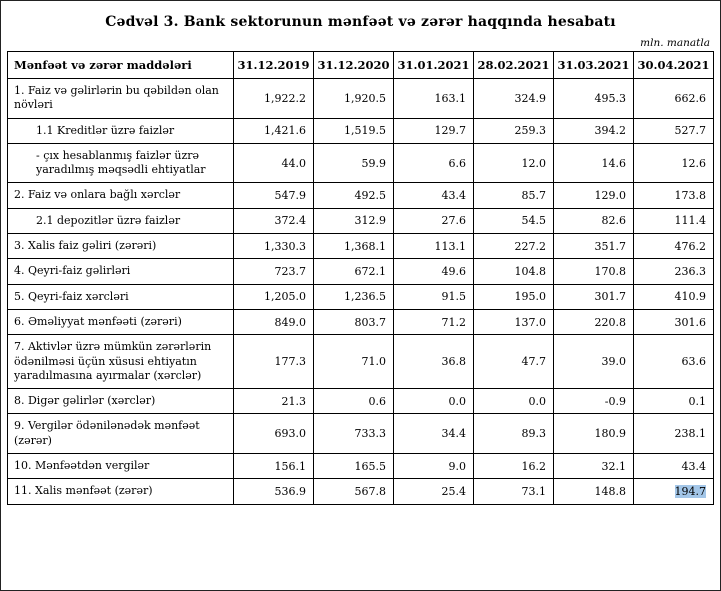  What do you see at coordinates (120, 491) in the screenshot?
I see `row-label: 11. Xalis mənfəət (zərər)` at bounding box center [120, 491].